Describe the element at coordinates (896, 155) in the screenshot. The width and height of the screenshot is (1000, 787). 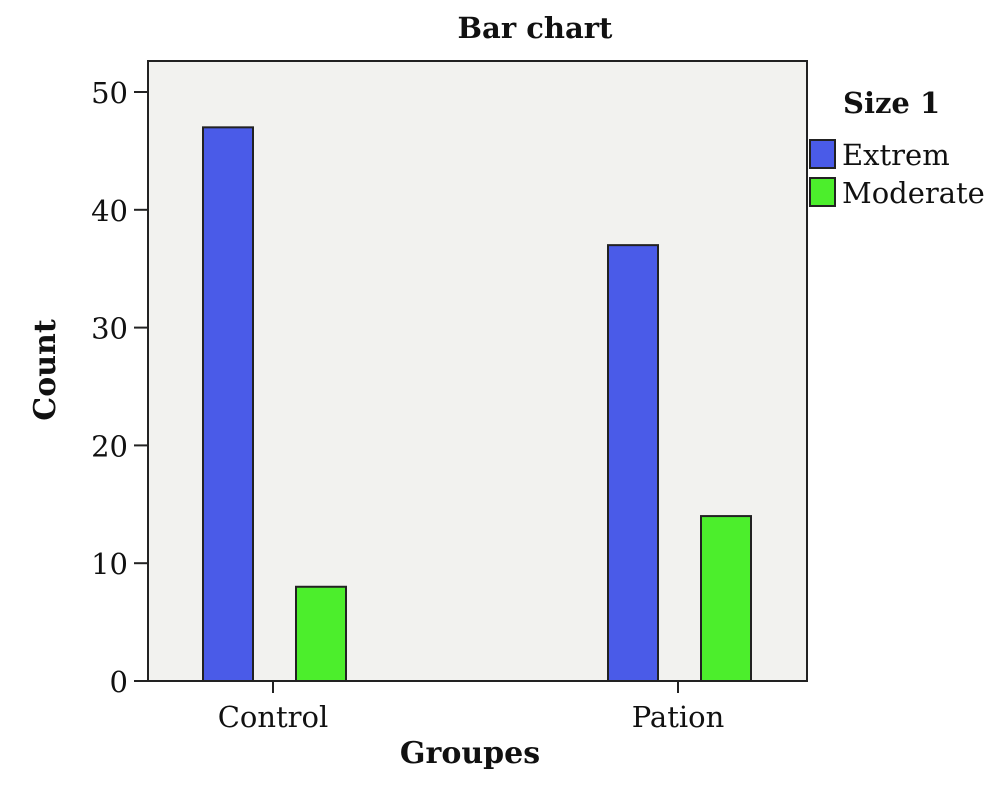
I see `legend-label-extrem: Extrem` at that location.